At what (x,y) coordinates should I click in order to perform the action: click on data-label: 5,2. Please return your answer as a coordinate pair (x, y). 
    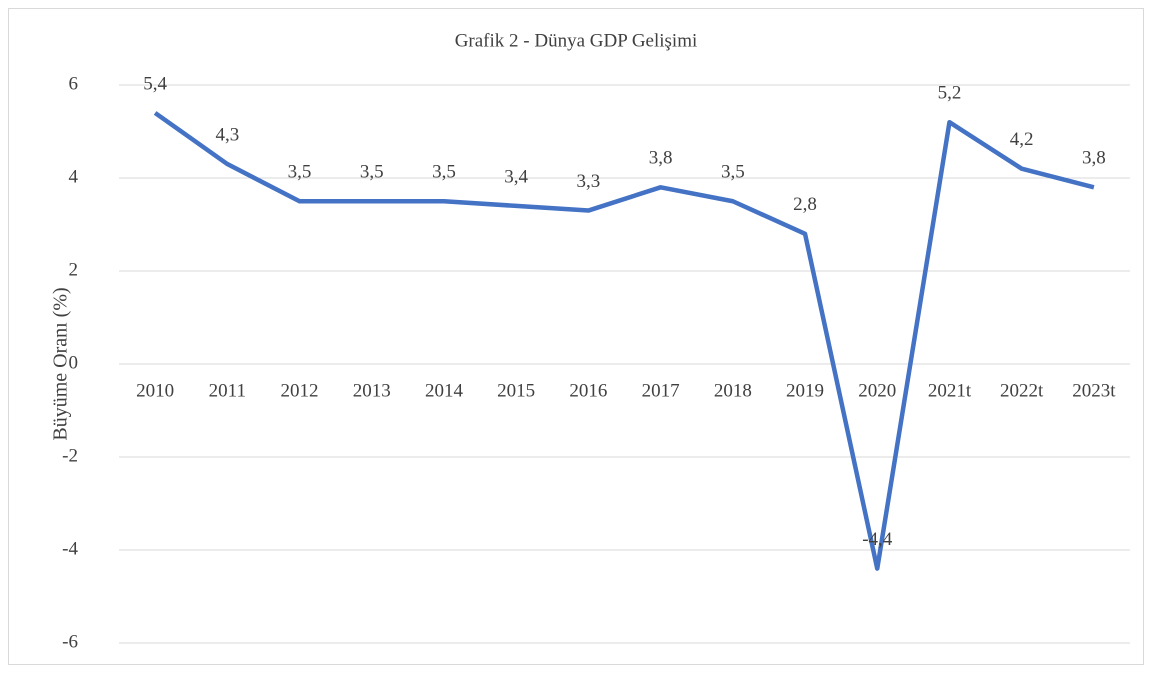
    Looking at the image, I should click on (950, 93).